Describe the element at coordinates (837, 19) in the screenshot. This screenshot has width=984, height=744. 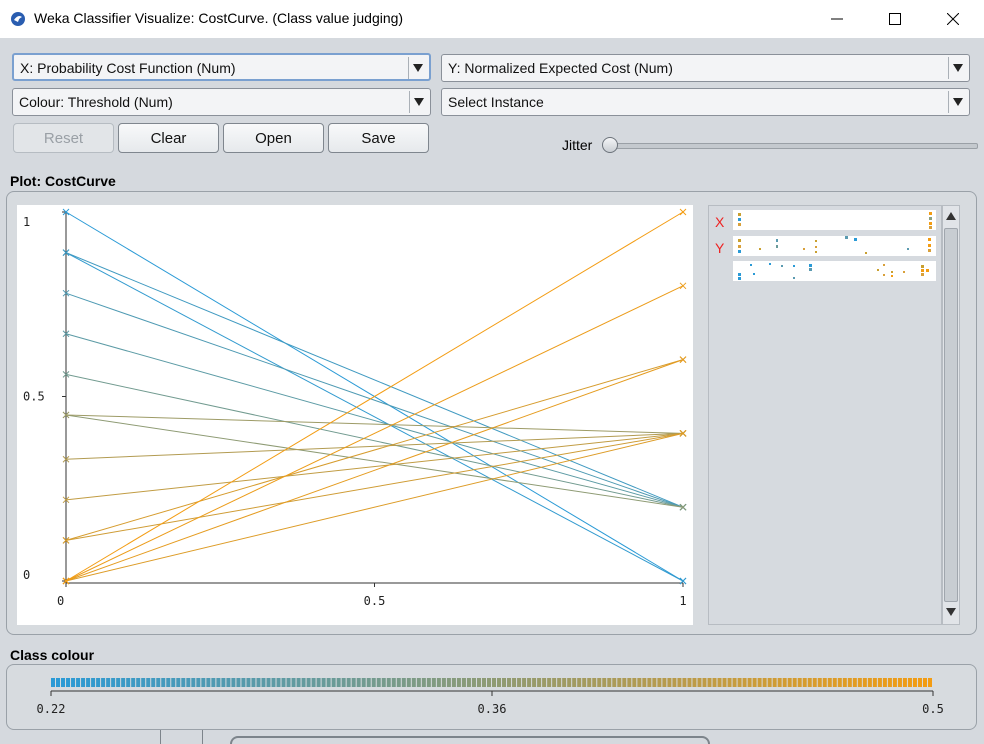
I see `minimize-button` at that location.